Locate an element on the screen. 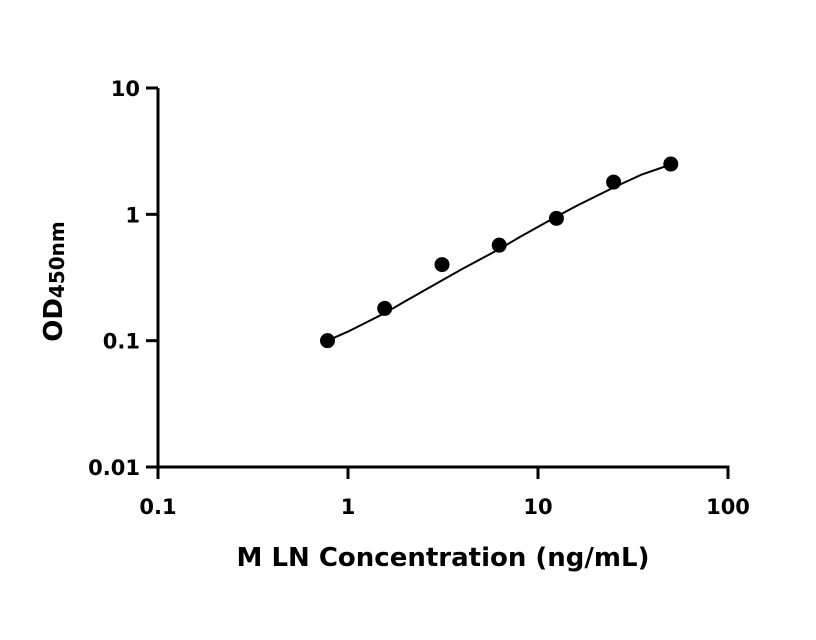 This screenshot has height=640, width=816. y-axis-title-main: OD is located at coordinates (54, 320).